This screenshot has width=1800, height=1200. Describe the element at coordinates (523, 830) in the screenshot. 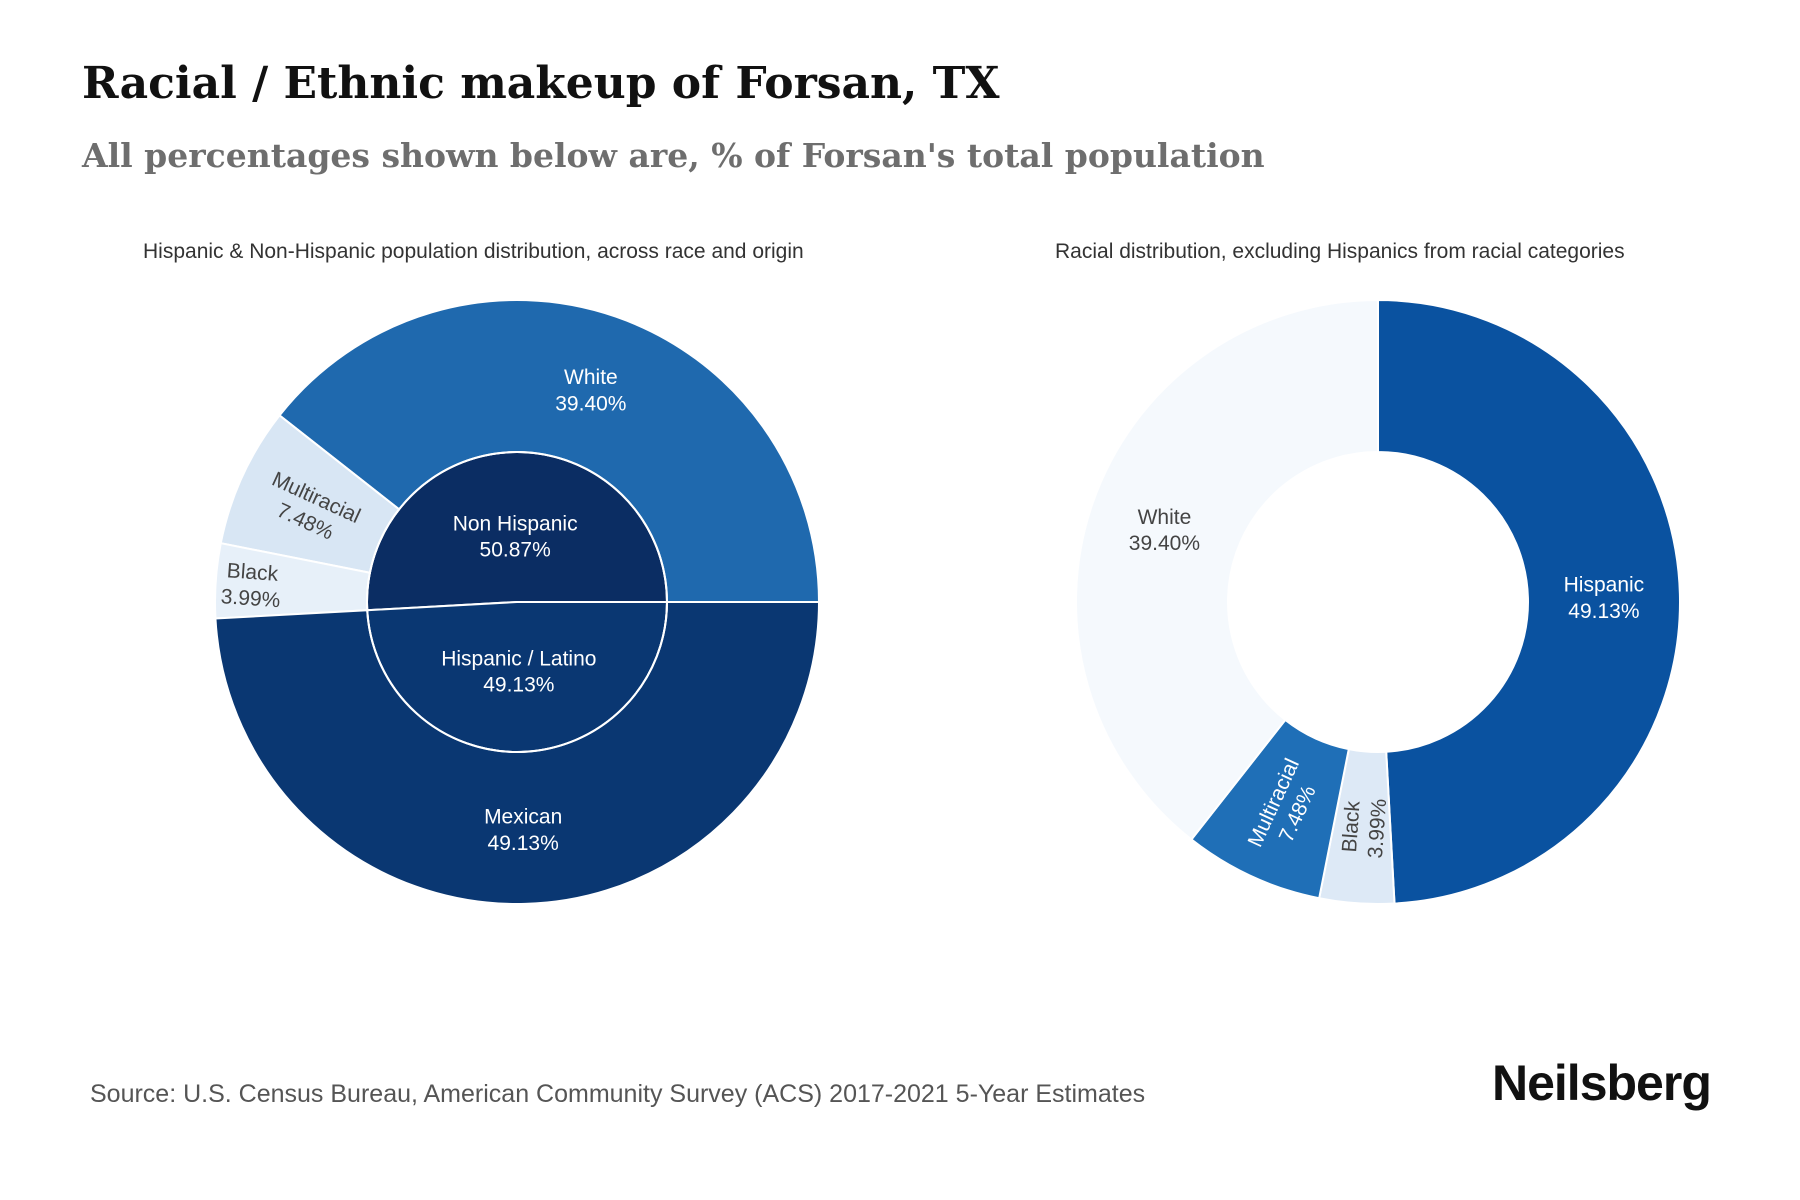

I see `sunburst-outer-mexican-label: Mexican 49.13%` at that location.